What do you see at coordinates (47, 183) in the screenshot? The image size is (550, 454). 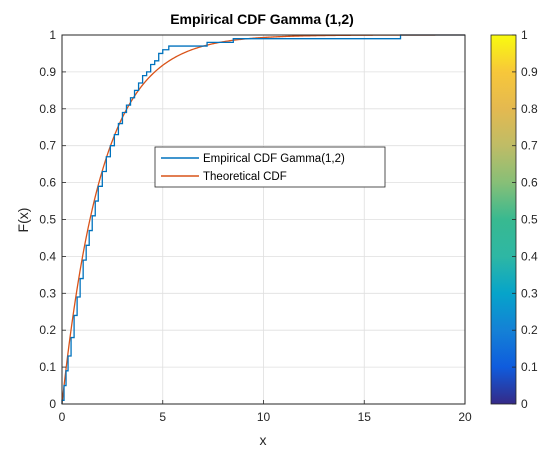 I see `y-tick-label: 0.6` at bounding box center [47, 183].